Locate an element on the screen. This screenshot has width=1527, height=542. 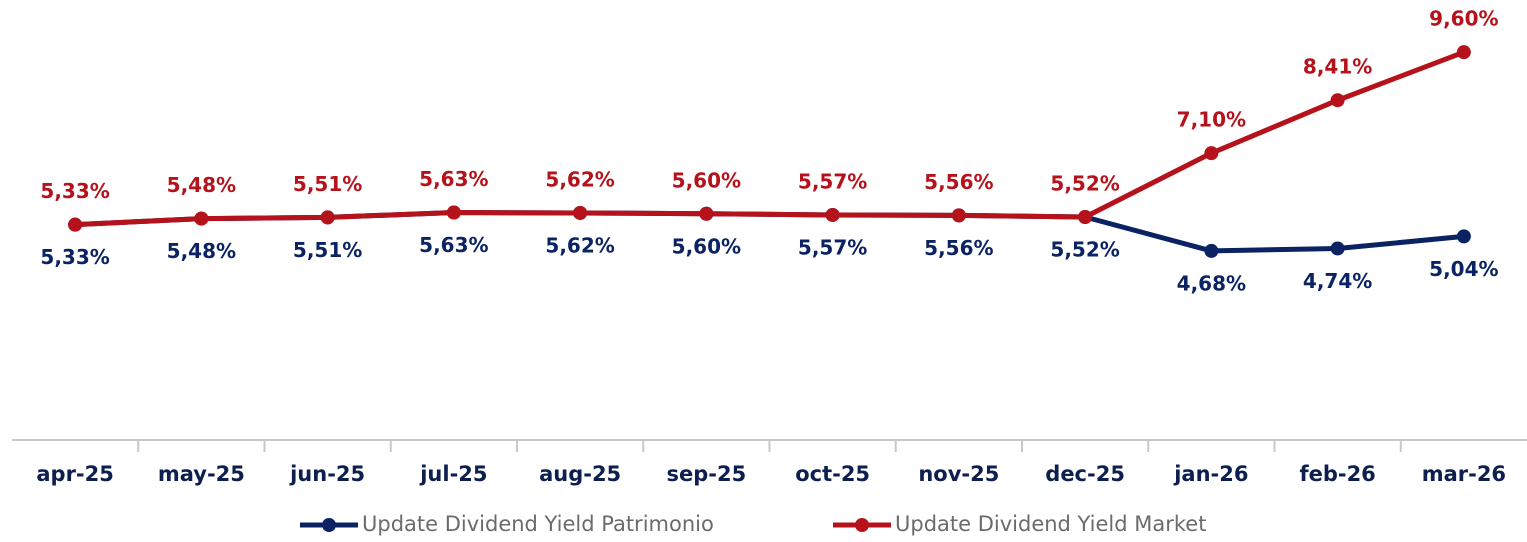
legend-label: Update Dividend Yield Market is located at coordinates (1050, 524).